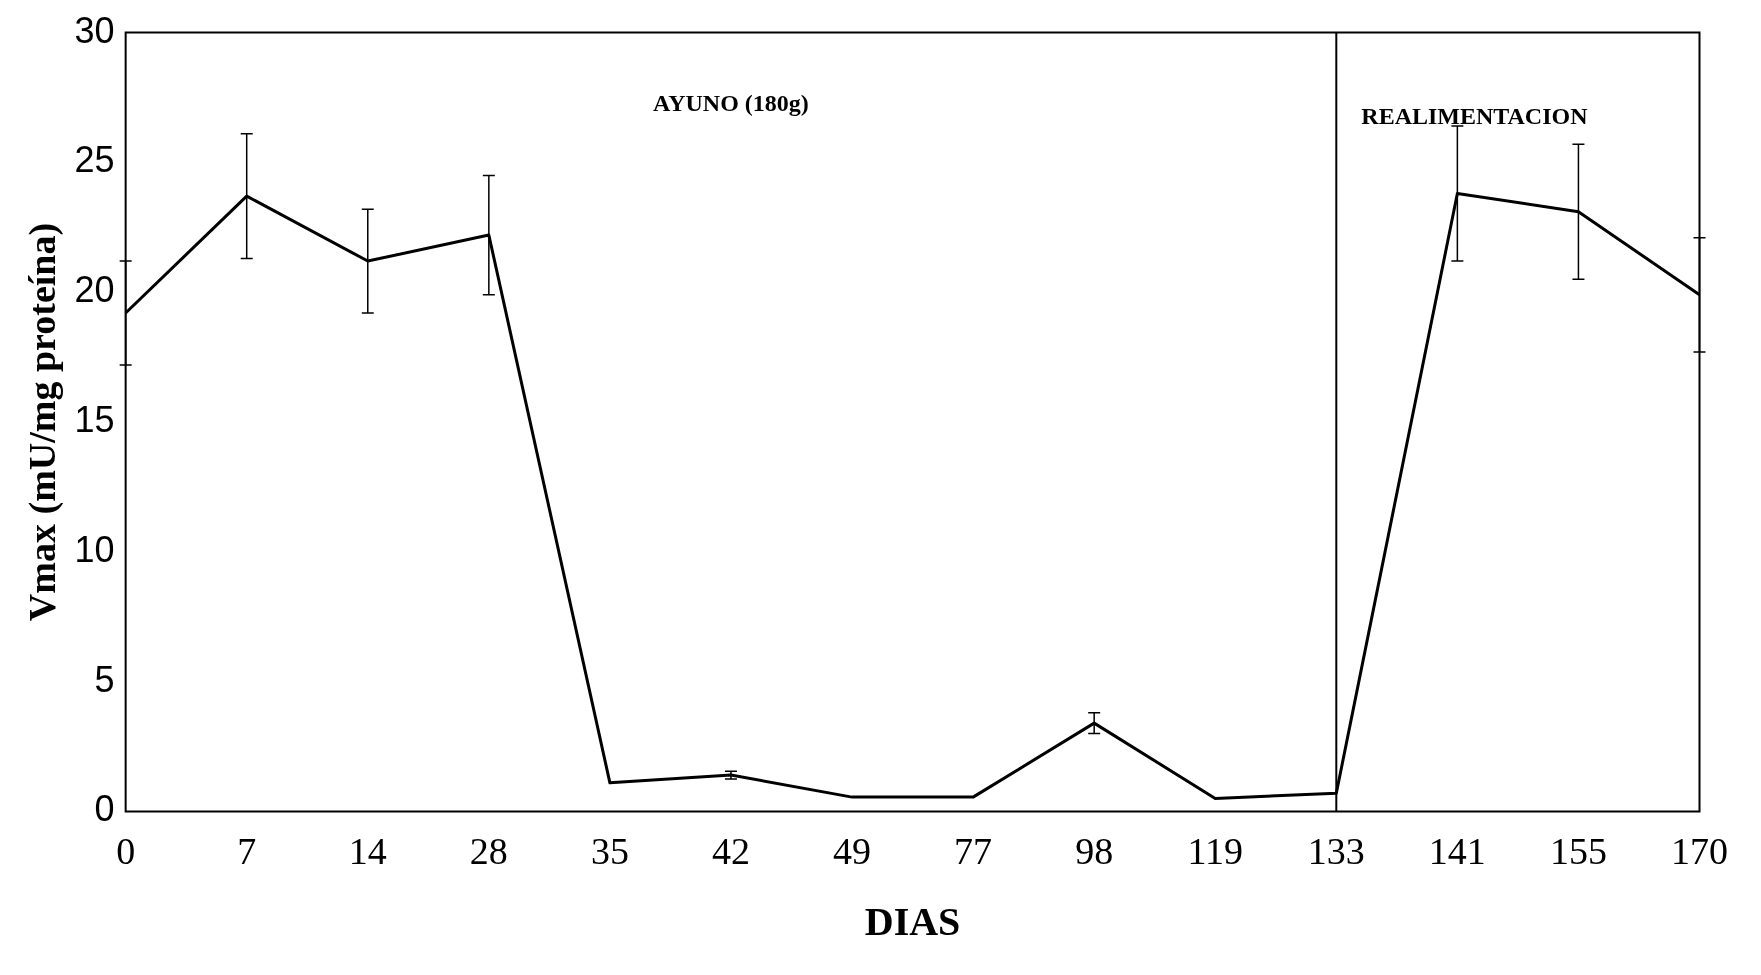 This screenshot has height=975, width=1761. What do you see at coordinates (247, 851) in the screenshot?
I see `x-tick-label: 7` at bounding box center [247, 851].